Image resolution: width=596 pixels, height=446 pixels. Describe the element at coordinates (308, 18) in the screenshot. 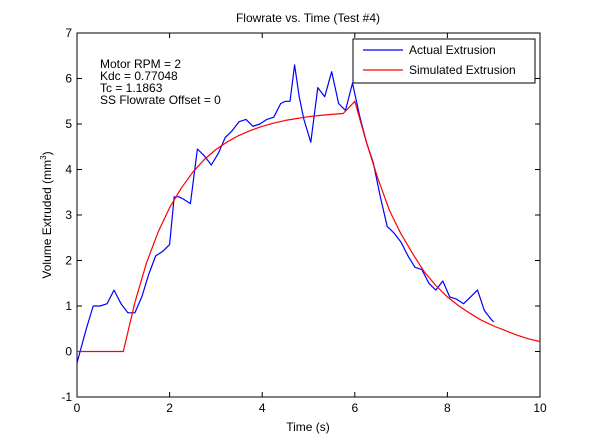

I see `chart-title: Flowrate vs. Time (Test #4)` at that location.